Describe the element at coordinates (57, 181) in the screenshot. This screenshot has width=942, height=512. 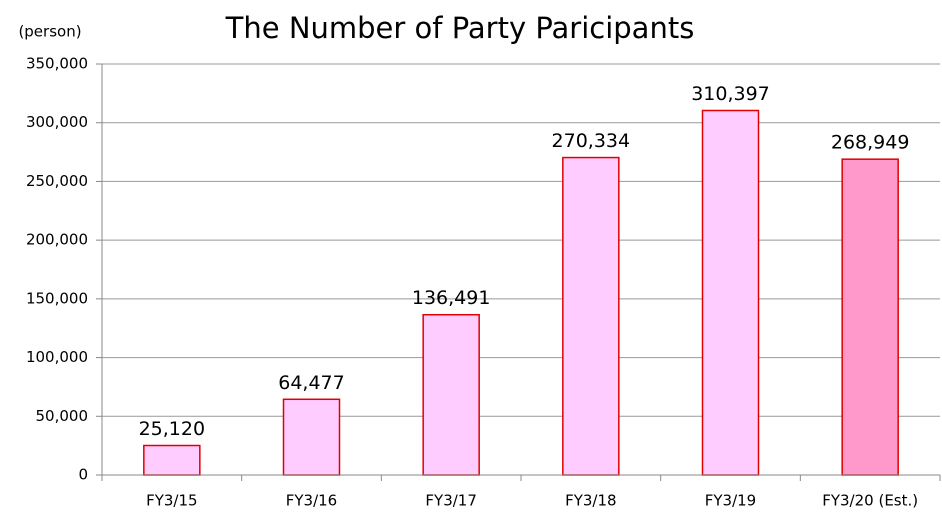
I see `y-tick-label: 250,000` at that location.